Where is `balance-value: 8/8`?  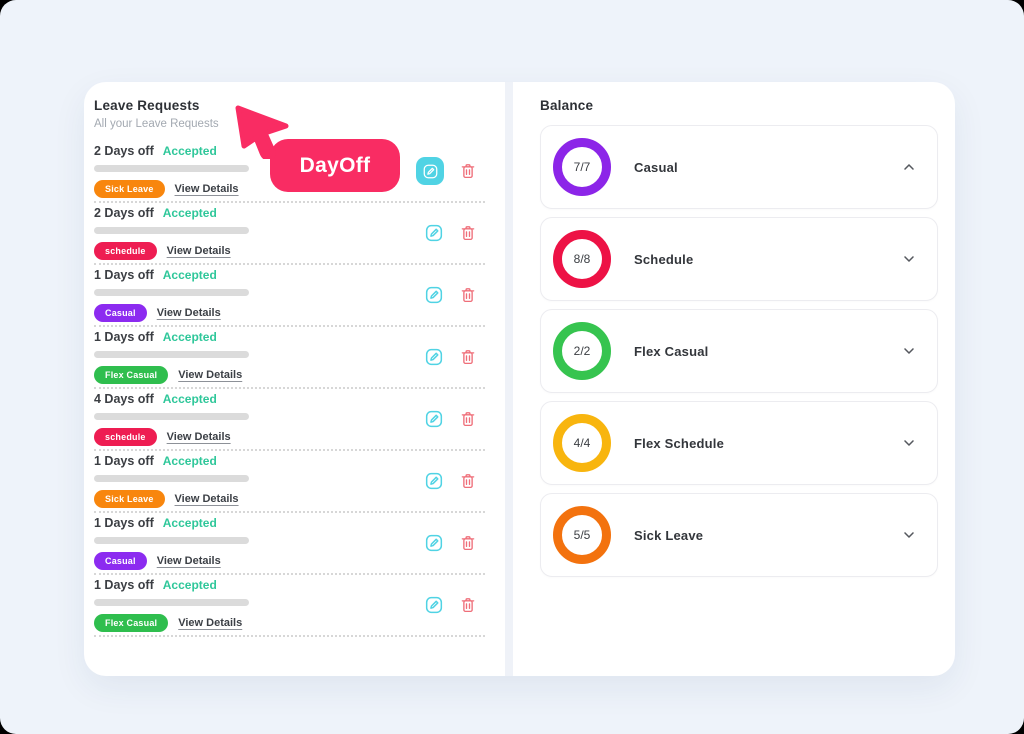 balance-value: 8/8 is located at coordinates (582, 259).